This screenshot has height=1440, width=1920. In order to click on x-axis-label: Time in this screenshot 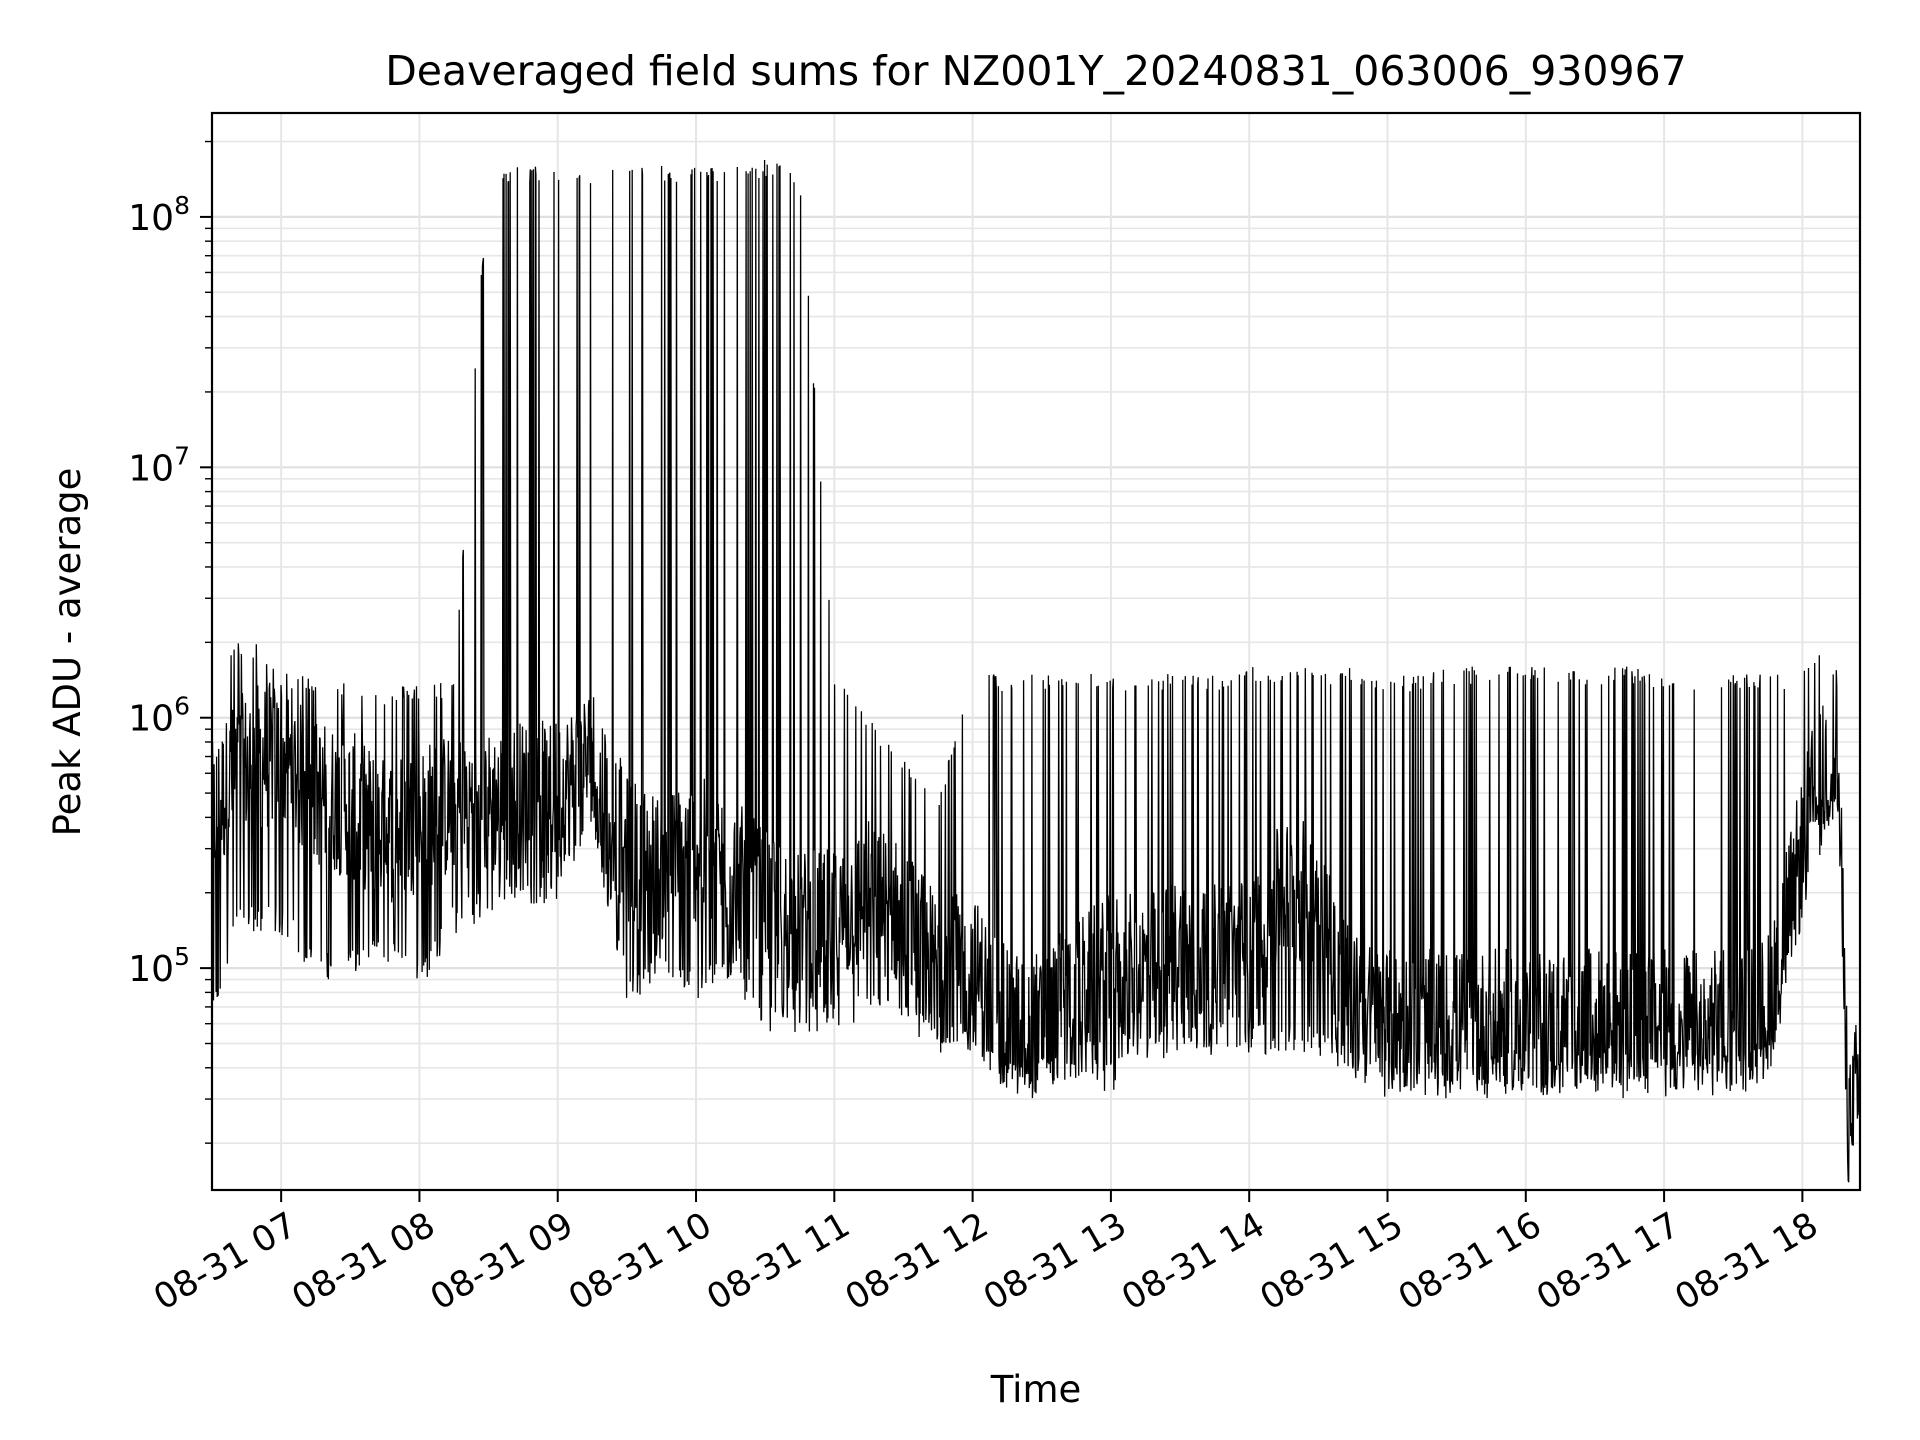, I will do `click(1036, 1389)`.